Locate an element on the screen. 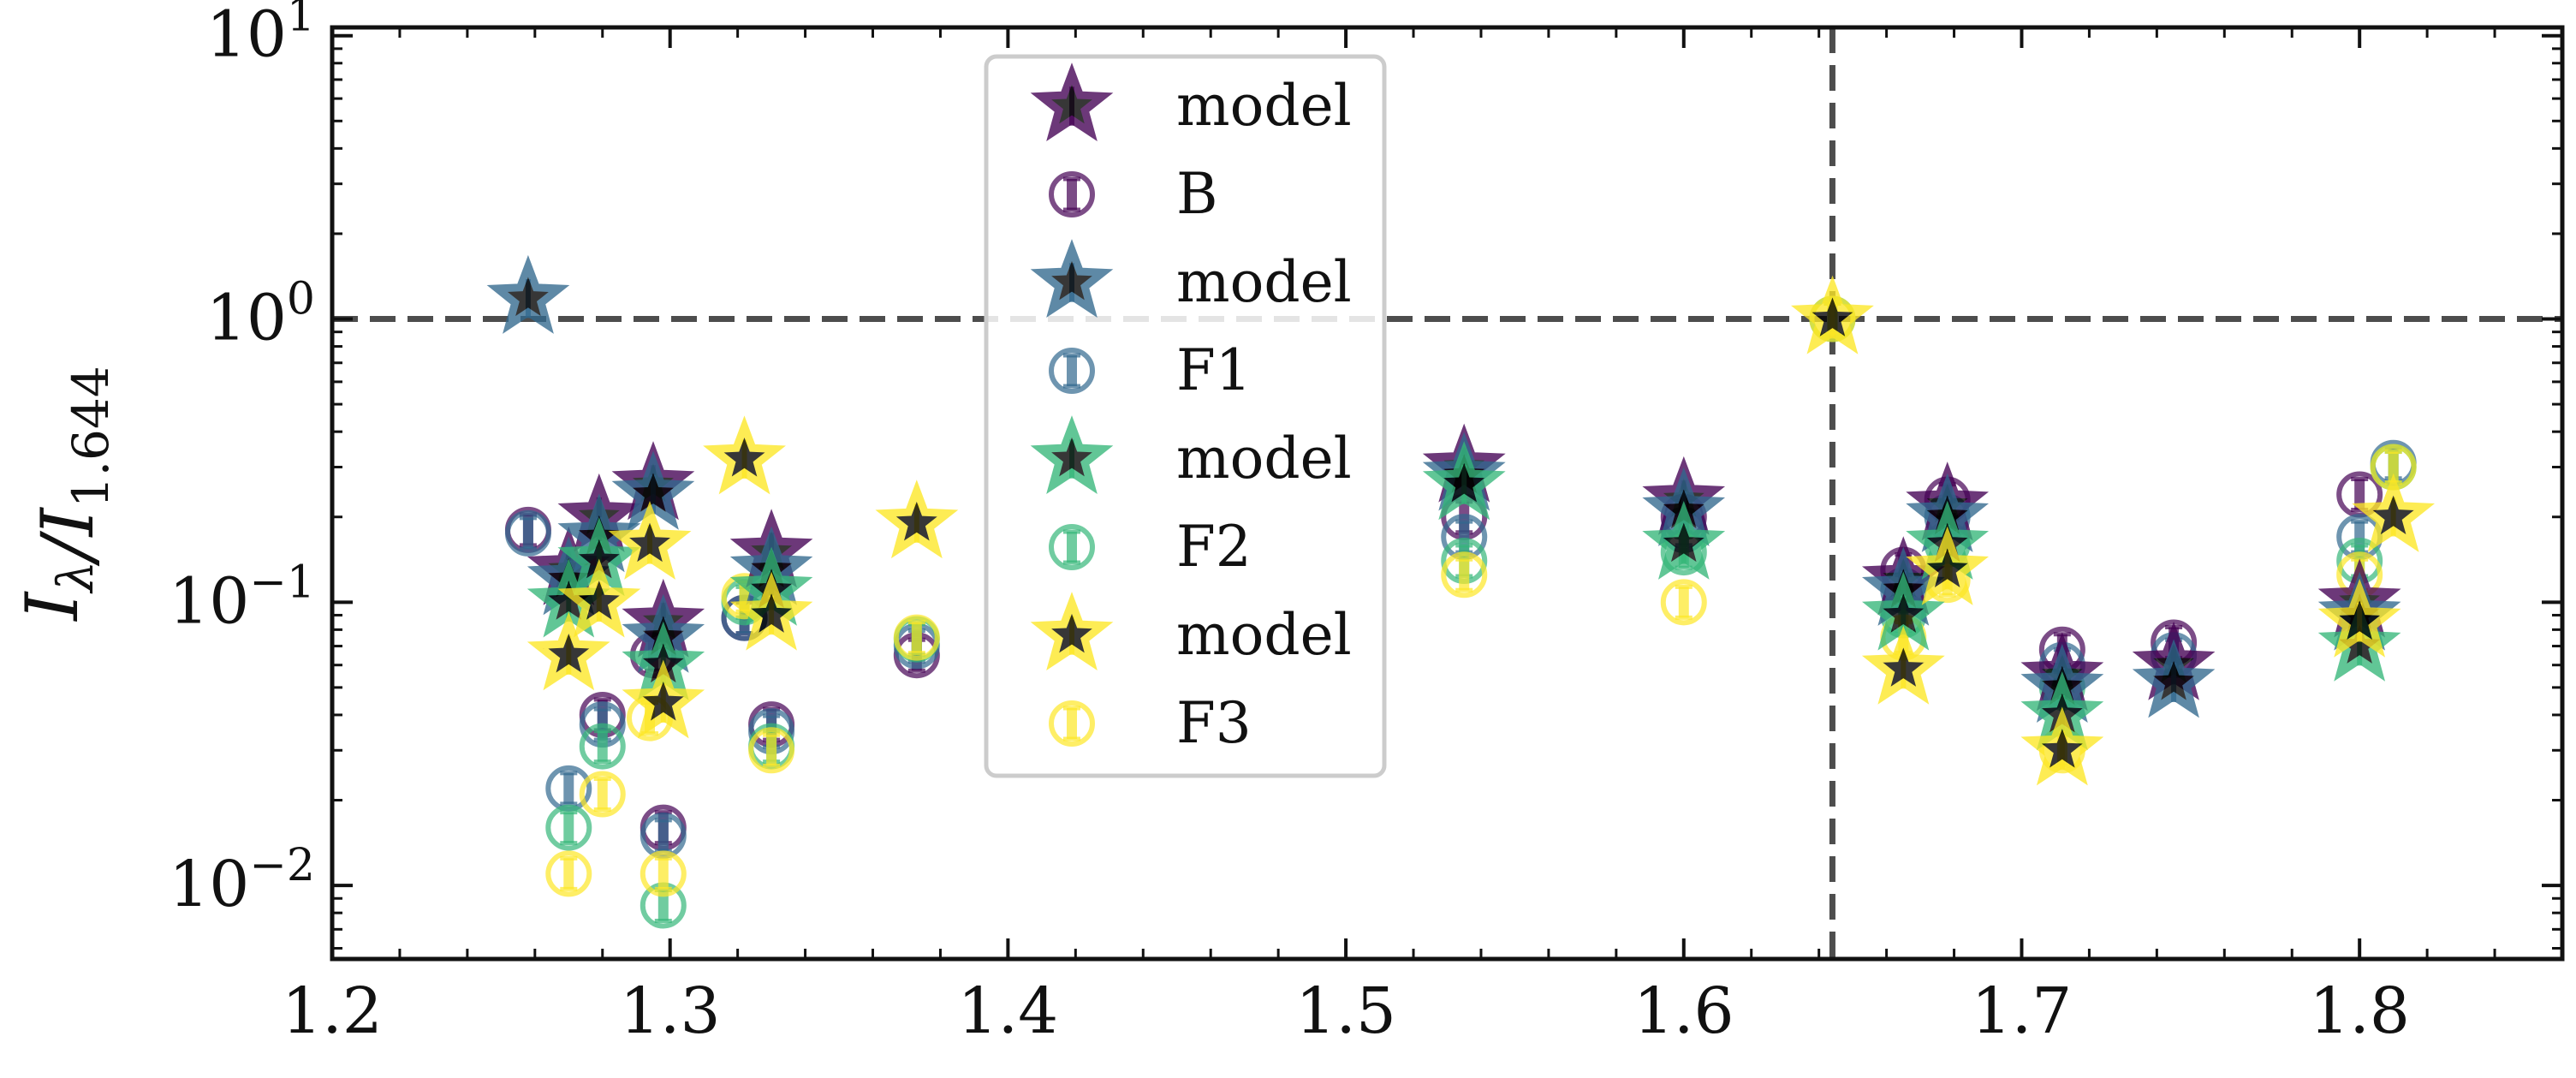  x-tick-label: 1.5 is located at coordinates (1345, 1011).